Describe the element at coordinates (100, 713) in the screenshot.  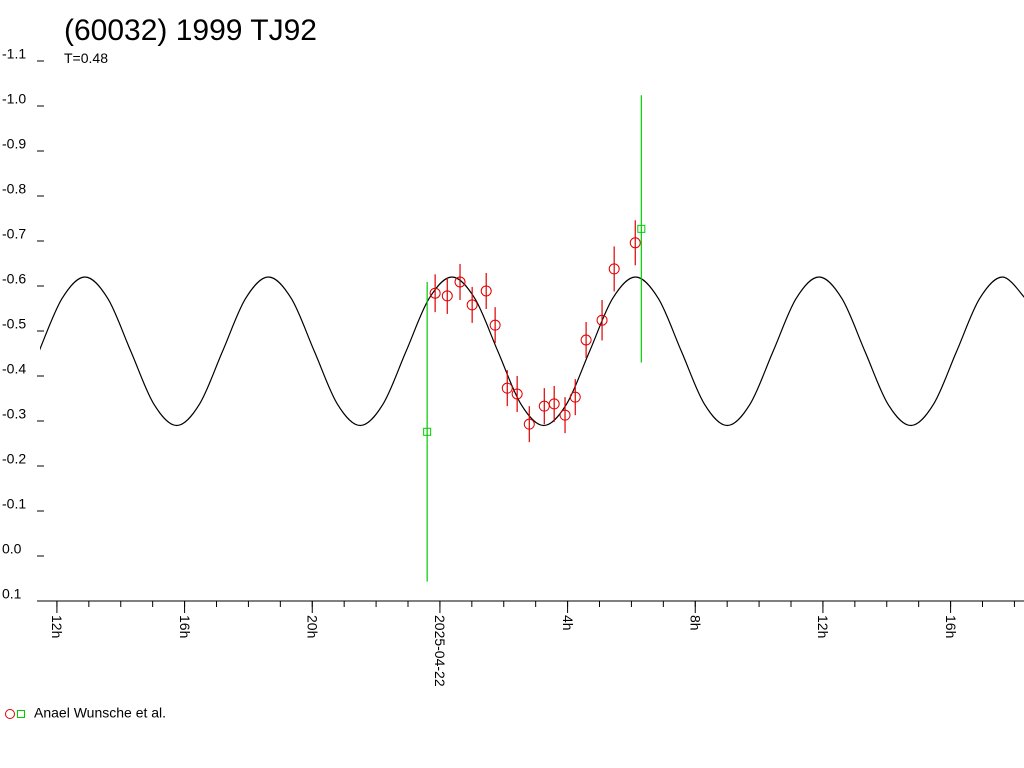
I see `legend-label: Anael Wunsche et al.` at that location.